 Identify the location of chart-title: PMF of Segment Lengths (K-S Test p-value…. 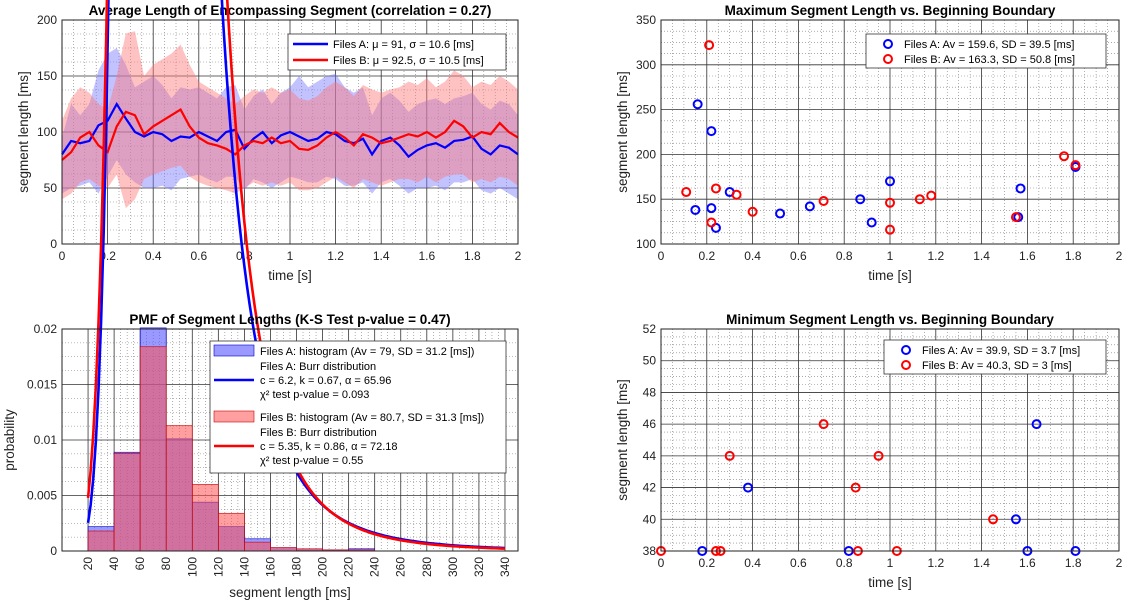
(289, 319).